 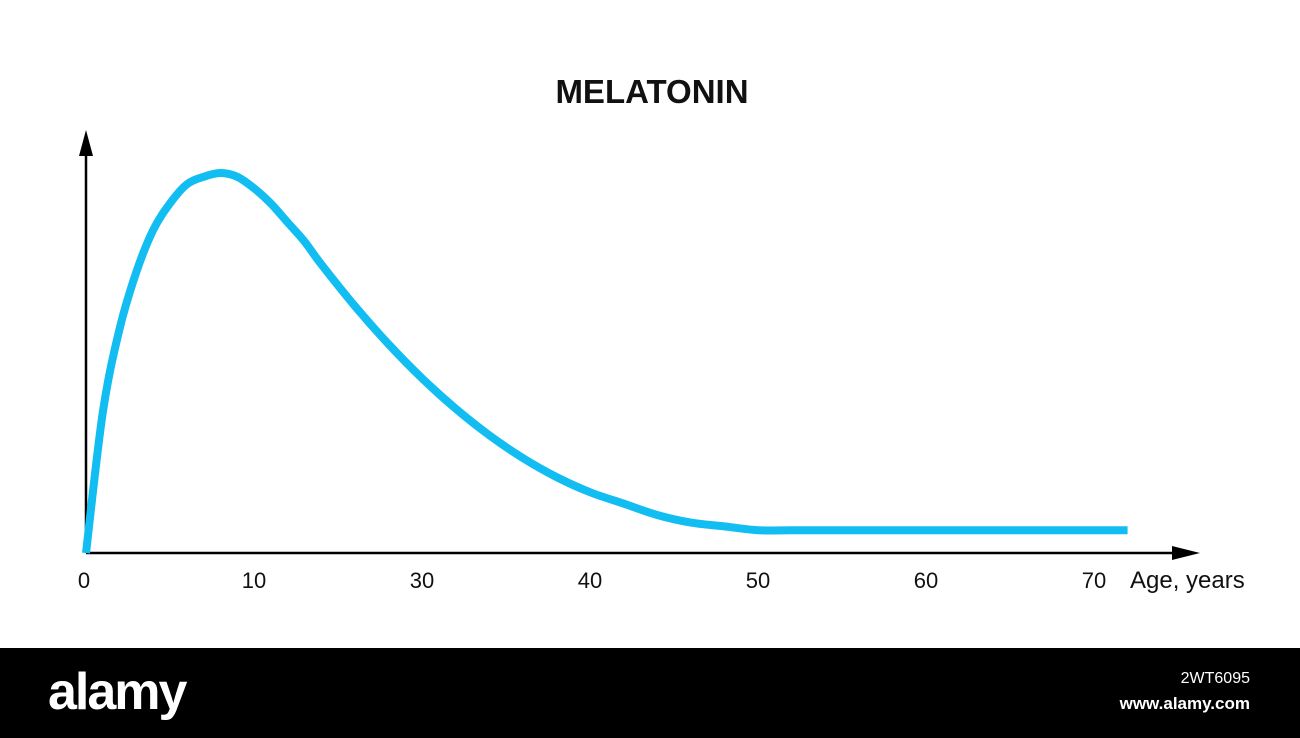 What do you see at coordinates (117, 692) in the screenshot?
I see `alamy-logo: alamy` at bounding box center [117, 692].